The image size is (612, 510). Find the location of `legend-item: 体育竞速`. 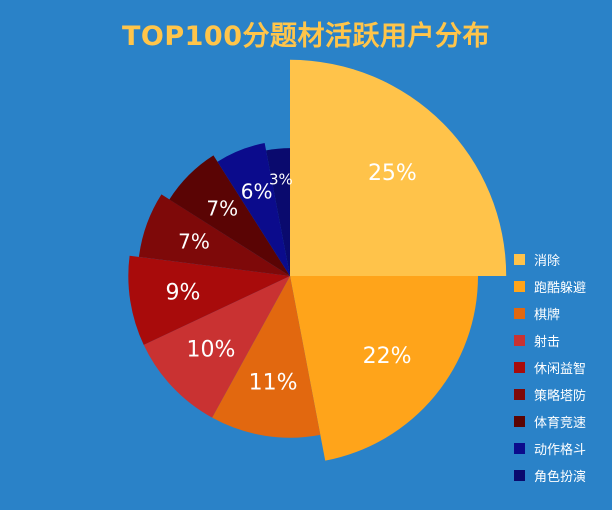

legend-item: 体育竞速 is located at coordinates (562, 421).